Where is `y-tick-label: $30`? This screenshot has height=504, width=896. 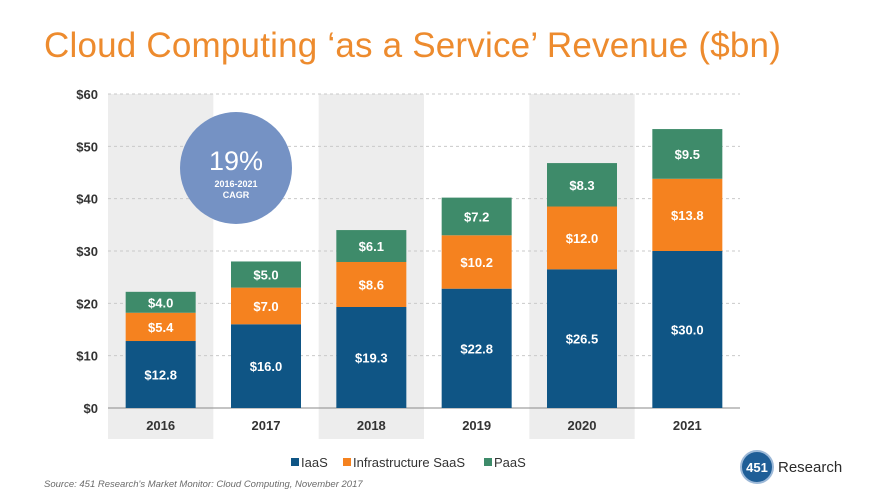
y-tick-label: $30 is located at coordinates (87, 251).